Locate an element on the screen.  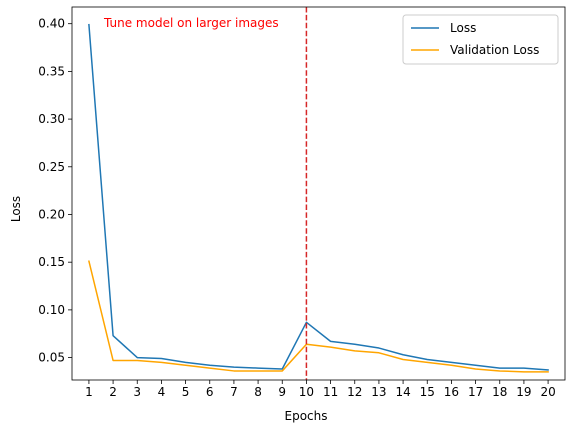
x-tick-label: 9 is located at coordinates (282, 392).